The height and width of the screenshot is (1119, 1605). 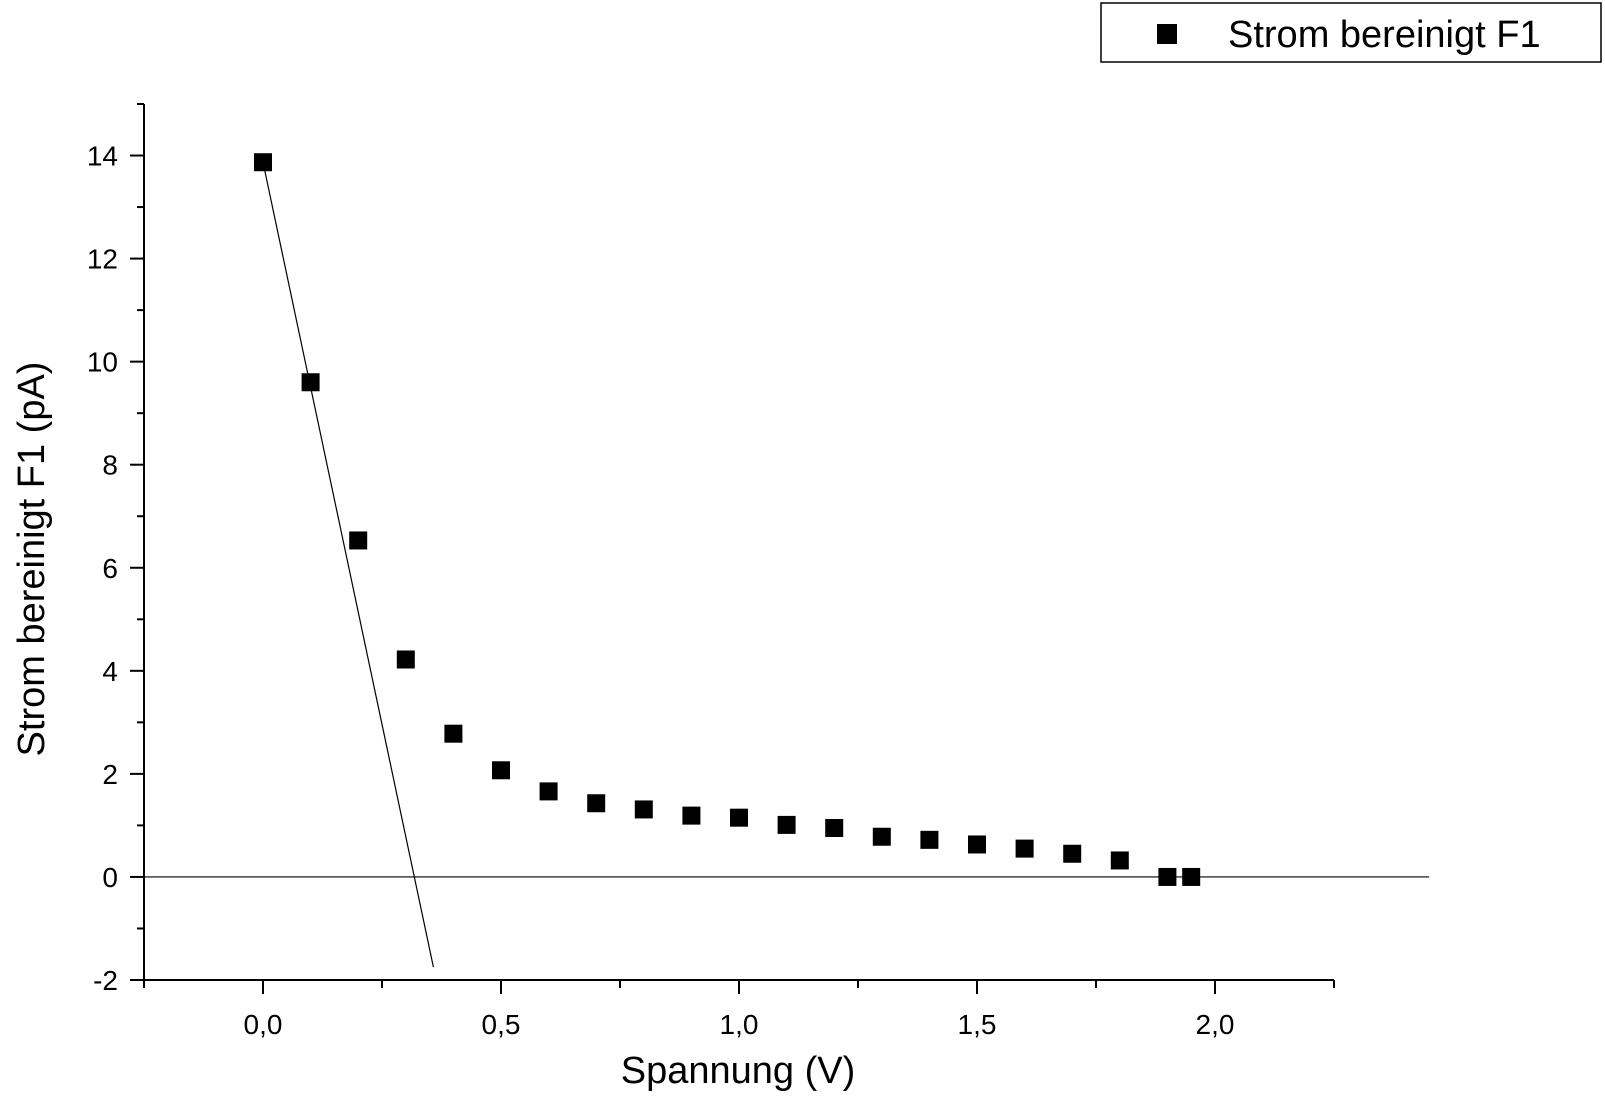 I want to click on legend: Strom bereinigt F1, so click(x=1351, y=32).